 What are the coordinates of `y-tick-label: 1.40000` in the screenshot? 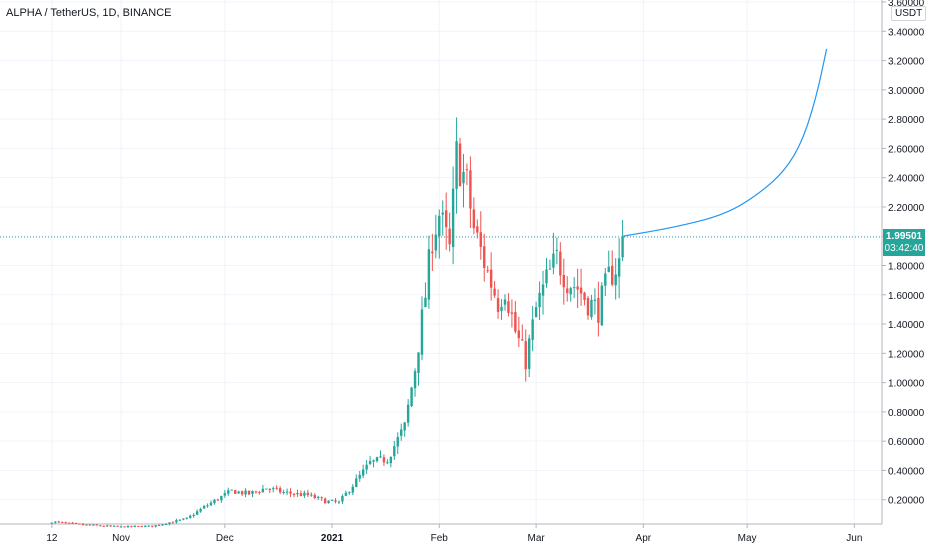 It's located at (906, 325).